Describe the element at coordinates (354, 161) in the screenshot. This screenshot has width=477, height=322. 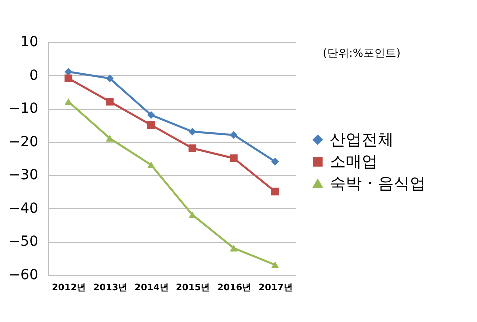
I see `legend-label: 소매업` at that location.